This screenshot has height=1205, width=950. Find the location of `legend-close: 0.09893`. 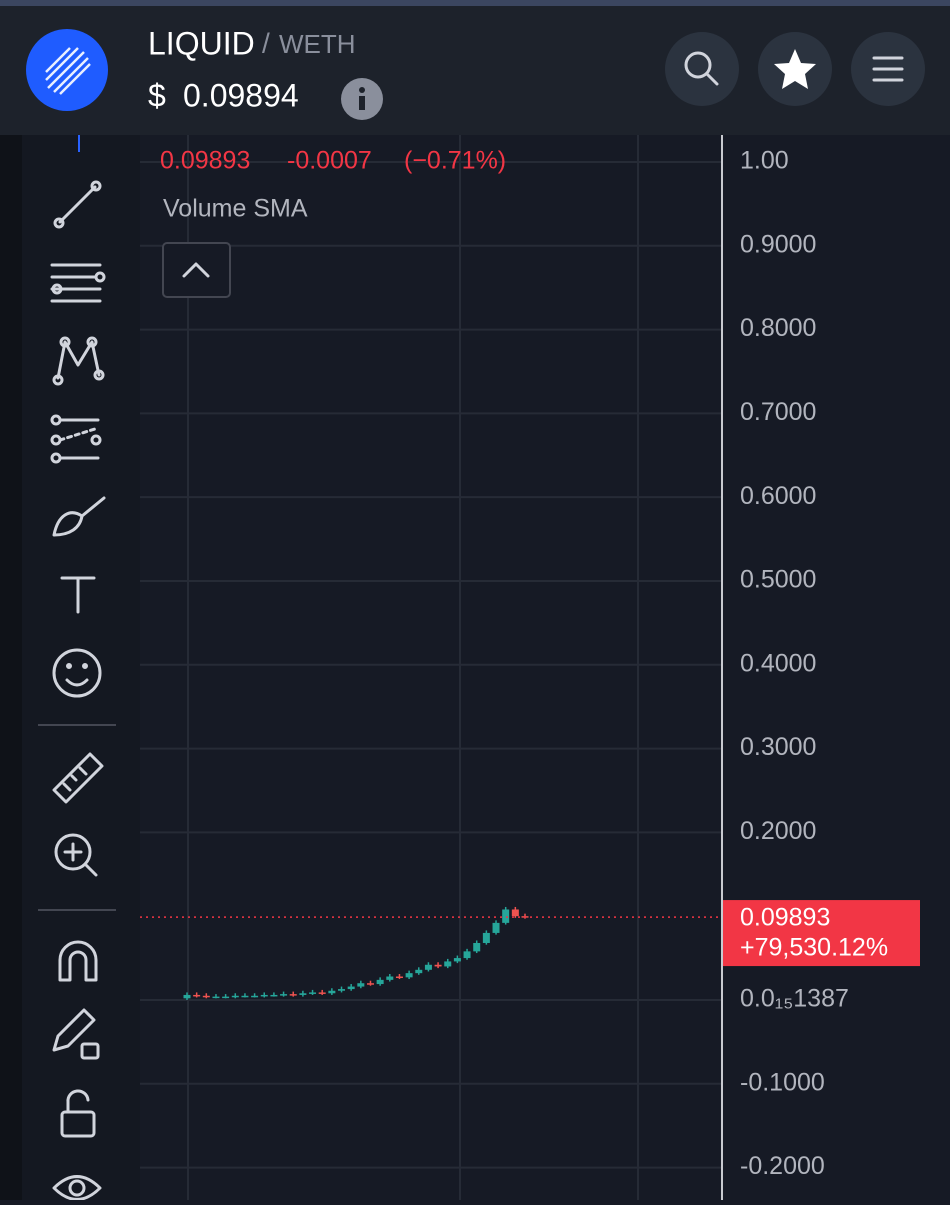

legend-close: 0.09893 is located at coordinates (205, 161).